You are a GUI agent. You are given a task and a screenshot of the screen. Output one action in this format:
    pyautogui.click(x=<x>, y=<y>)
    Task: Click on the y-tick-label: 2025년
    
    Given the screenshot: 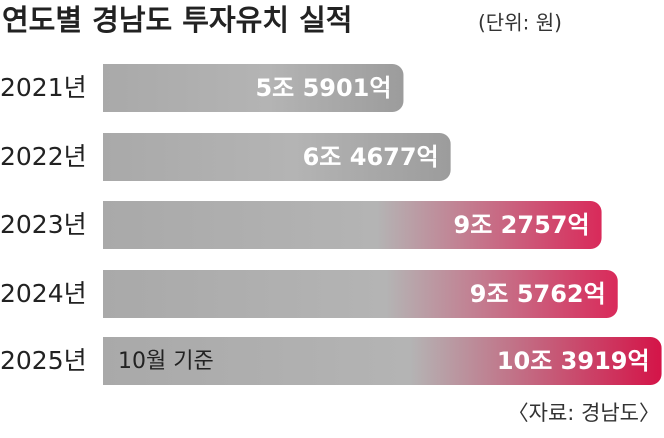 What is the action you would take?
    pyautogui.click(x=43, y=360)
    